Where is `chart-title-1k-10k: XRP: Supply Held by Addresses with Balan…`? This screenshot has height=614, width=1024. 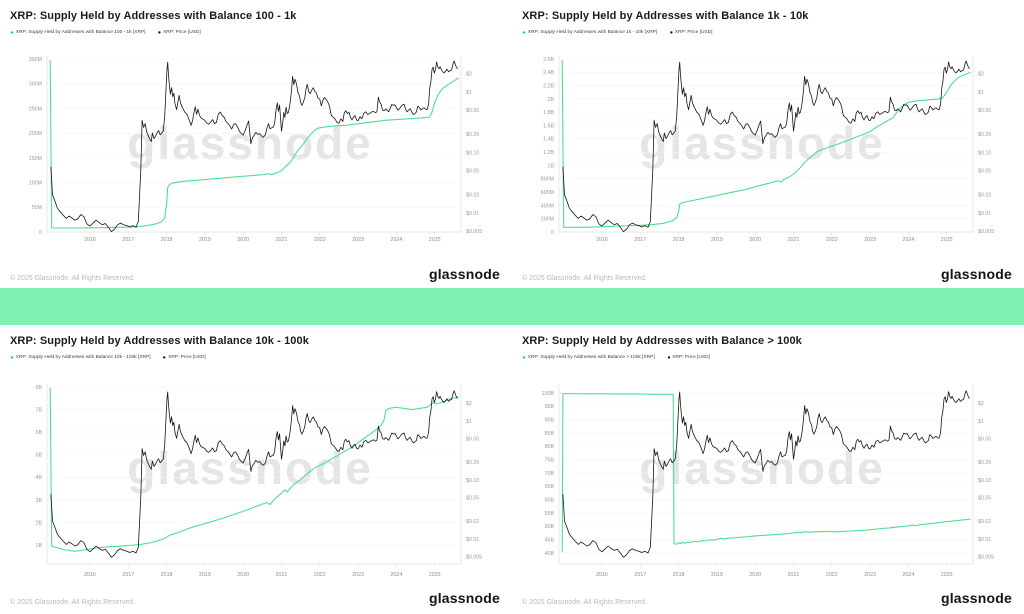 chart-title-1k-10k: XRP: Supply Held by Addresses with Balan… is located at coordinates (665, 16).